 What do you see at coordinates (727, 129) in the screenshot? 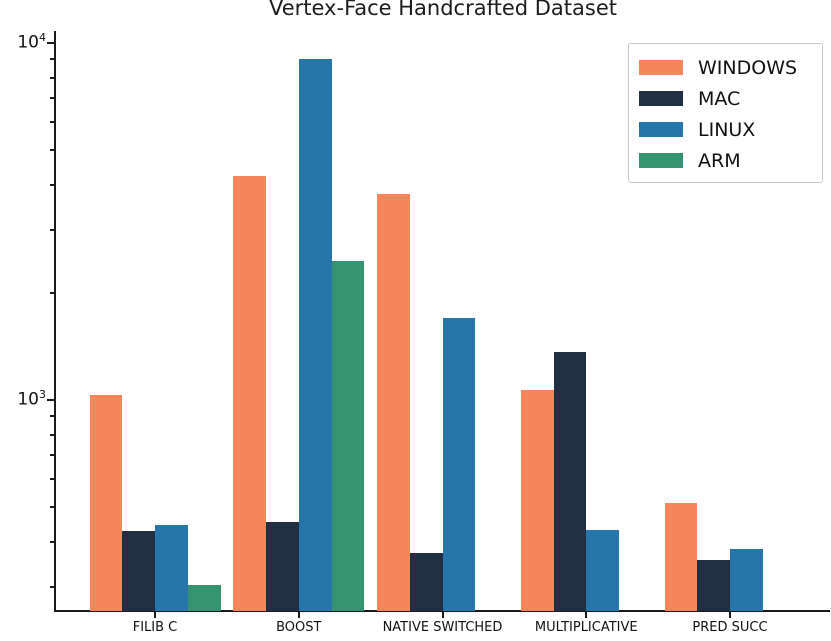
I see `legend-label: LINUX` at bounding box center [727, 129].